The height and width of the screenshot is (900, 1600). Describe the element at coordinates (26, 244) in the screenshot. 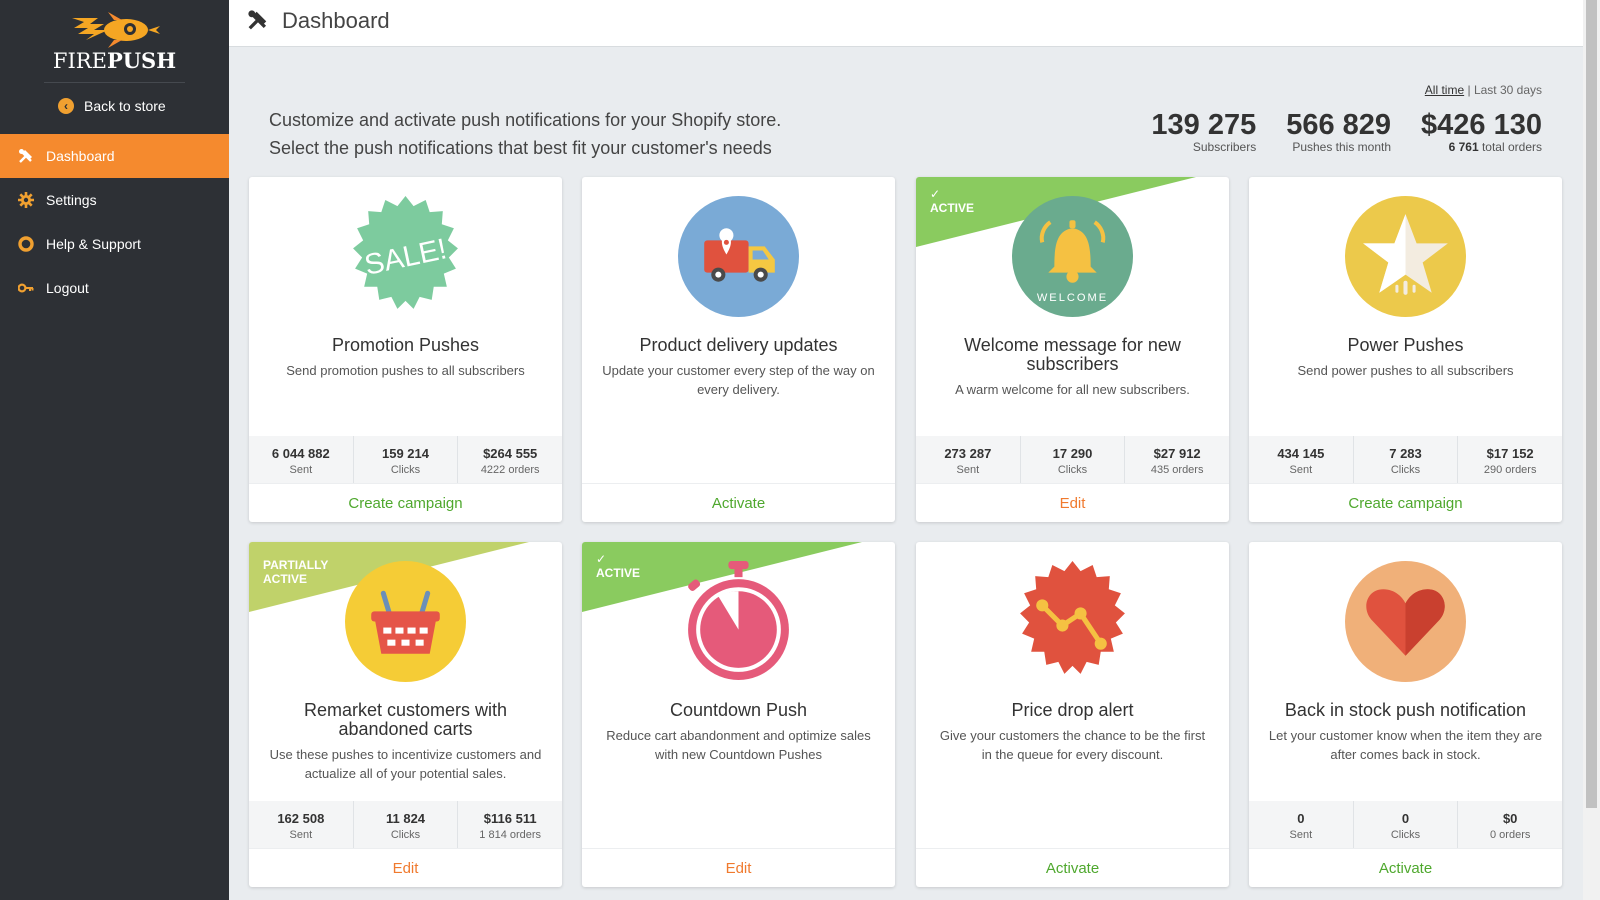

I see `lifebuoy-icon` at that location.